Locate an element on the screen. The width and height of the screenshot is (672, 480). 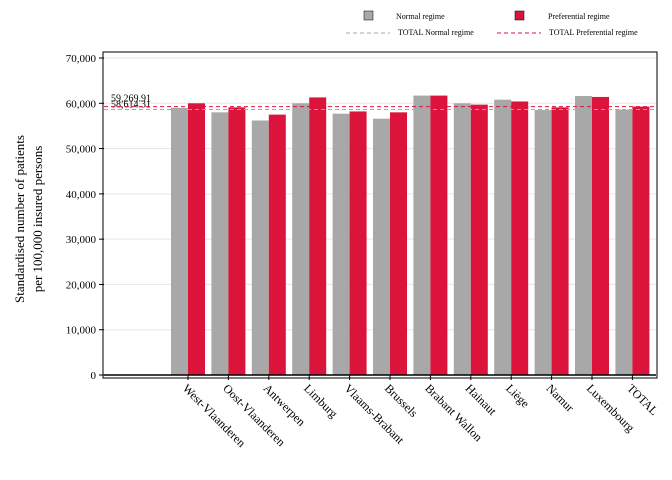
reference-line-label: 59,269.91 is located at coordinates (131, 99).